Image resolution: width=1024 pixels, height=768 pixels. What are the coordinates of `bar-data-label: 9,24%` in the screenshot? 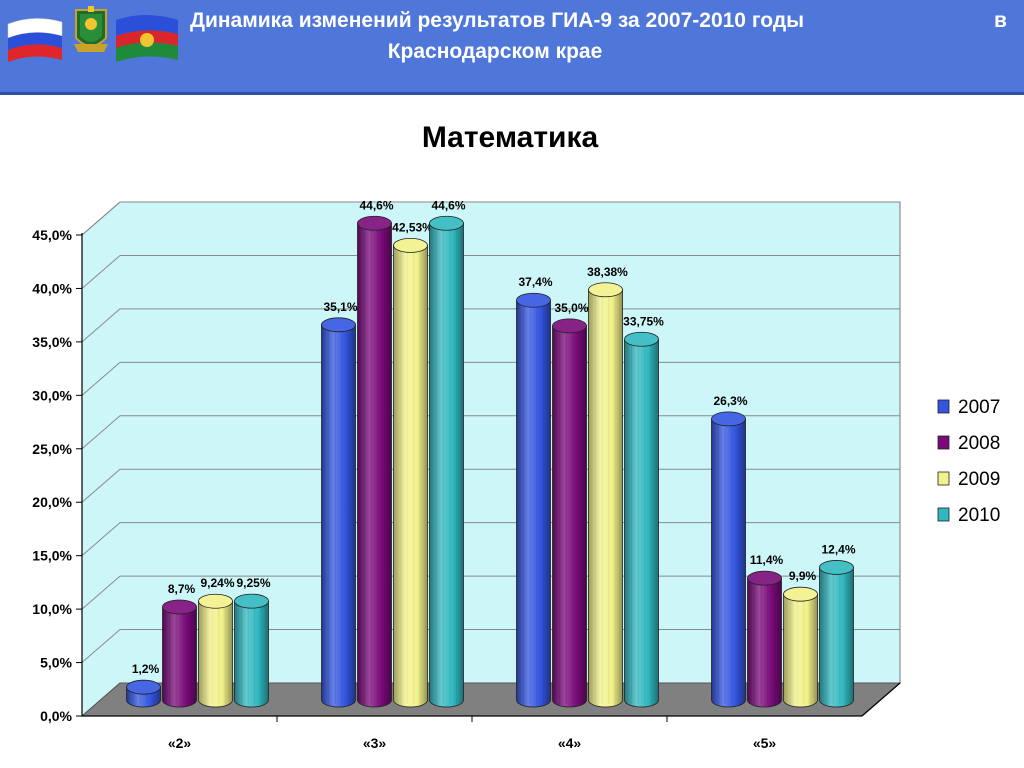 It's located at (217, 583).